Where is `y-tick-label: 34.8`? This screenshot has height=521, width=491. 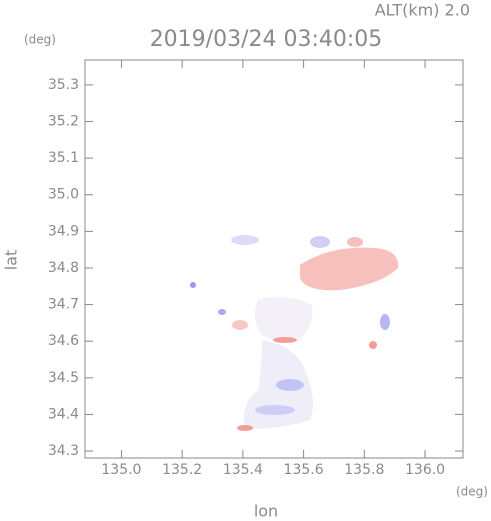 y-tick-label: 34.8 is located at coordinates (63, 268).